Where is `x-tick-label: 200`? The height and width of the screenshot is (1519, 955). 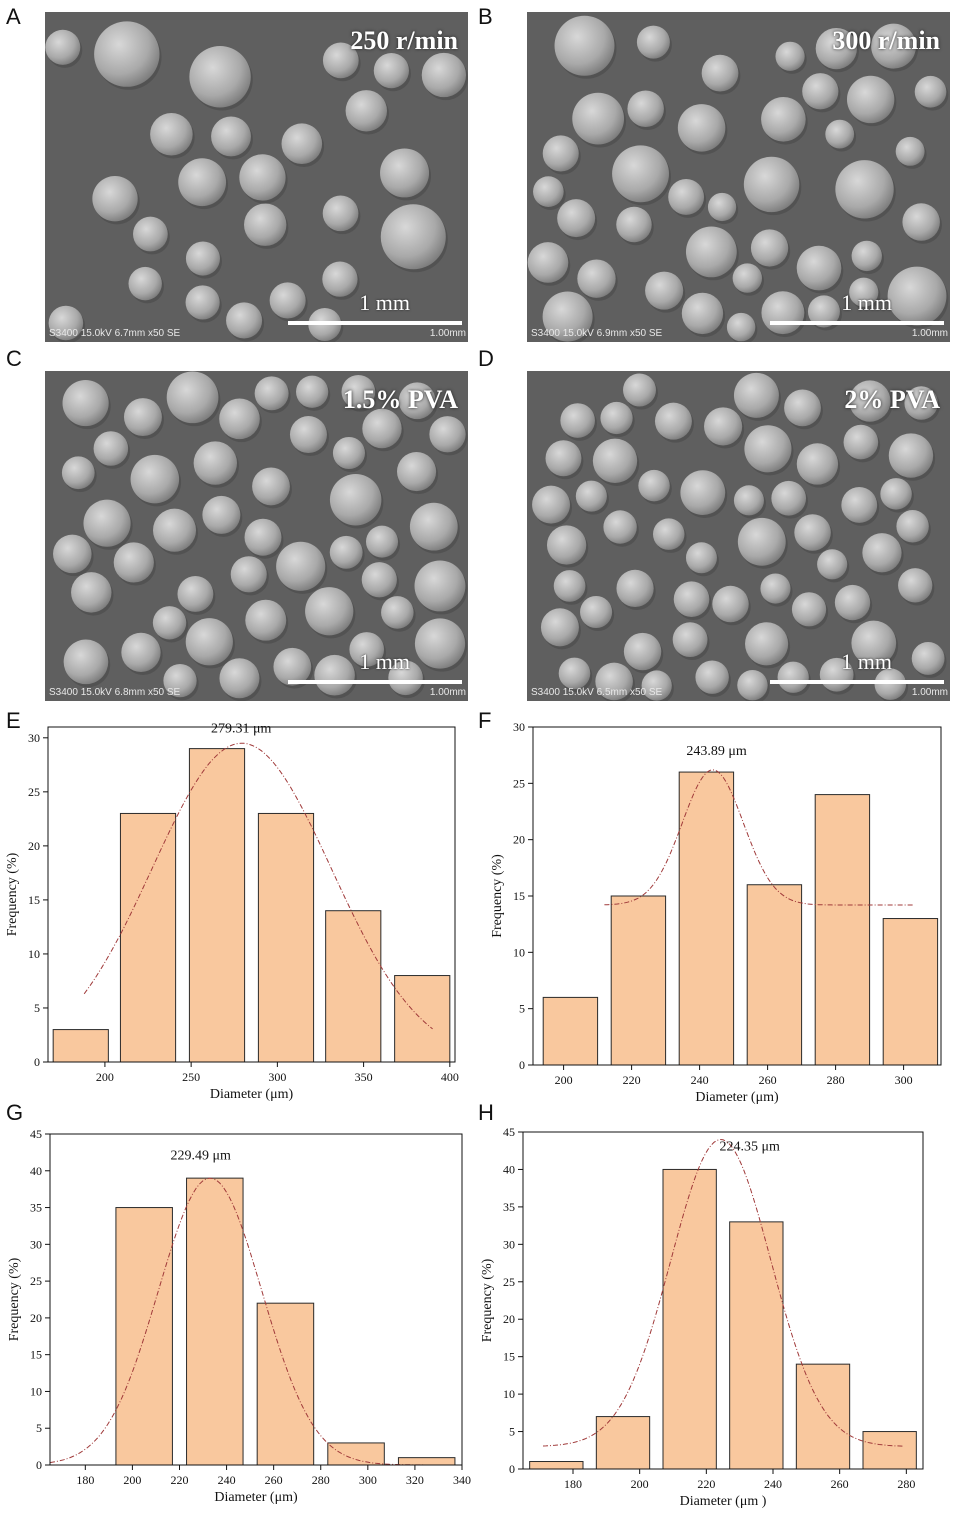
x-tick-label: 200 is located at coordinates (640, 1484).